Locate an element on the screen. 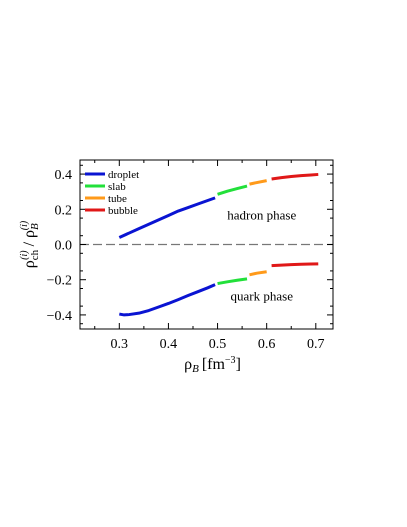 Image resolution: width=407 pixels, height=527 pixels. series-line-quark-tube is located at coordinates (258, 273).